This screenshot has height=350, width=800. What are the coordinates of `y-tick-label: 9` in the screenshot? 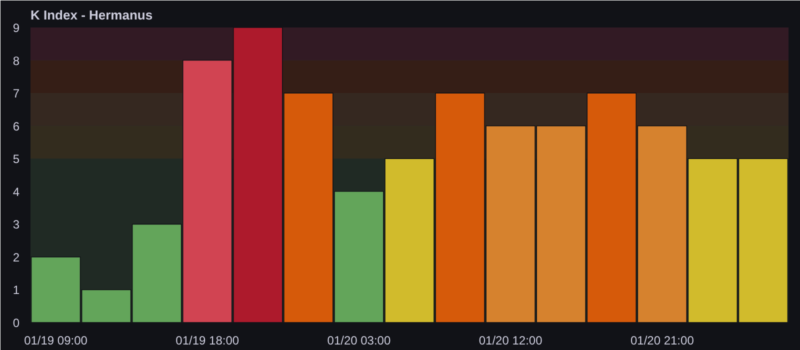 It's located at (16, 28).